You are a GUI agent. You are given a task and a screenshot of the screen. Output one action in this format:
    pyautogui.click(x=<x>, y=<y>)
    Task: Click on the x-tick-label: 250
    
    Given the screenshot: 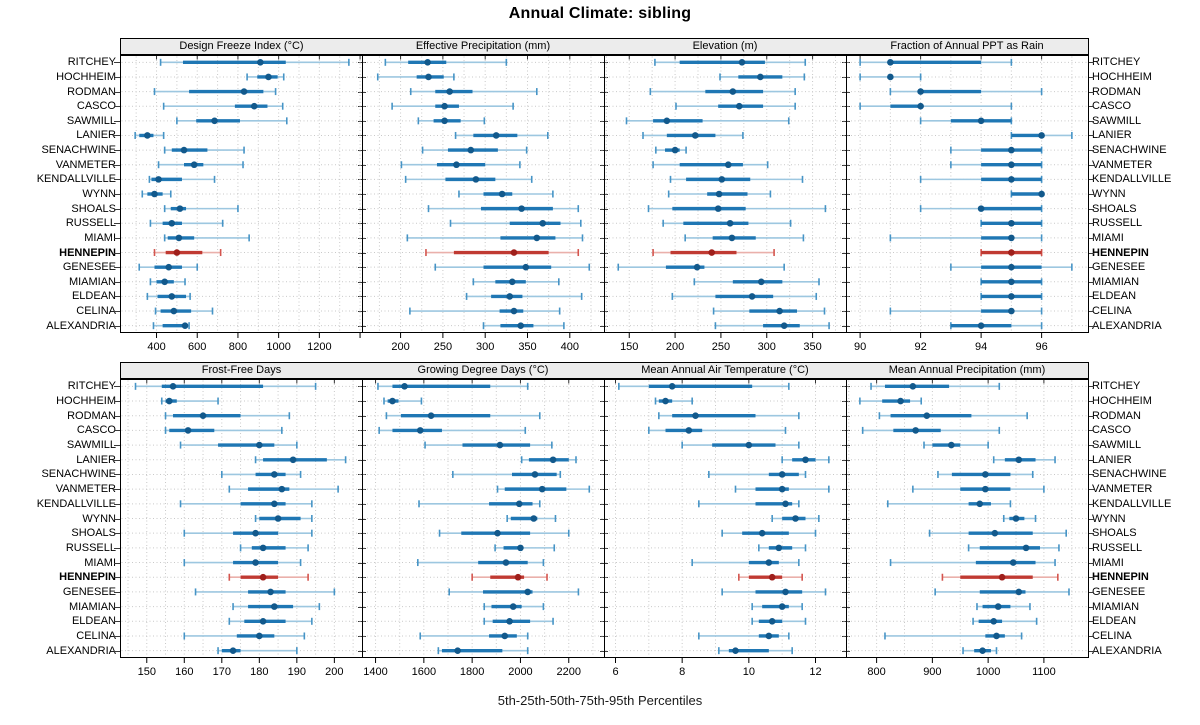 What is the action you would take?
    pyautogui.click(x=443, y=347)
    